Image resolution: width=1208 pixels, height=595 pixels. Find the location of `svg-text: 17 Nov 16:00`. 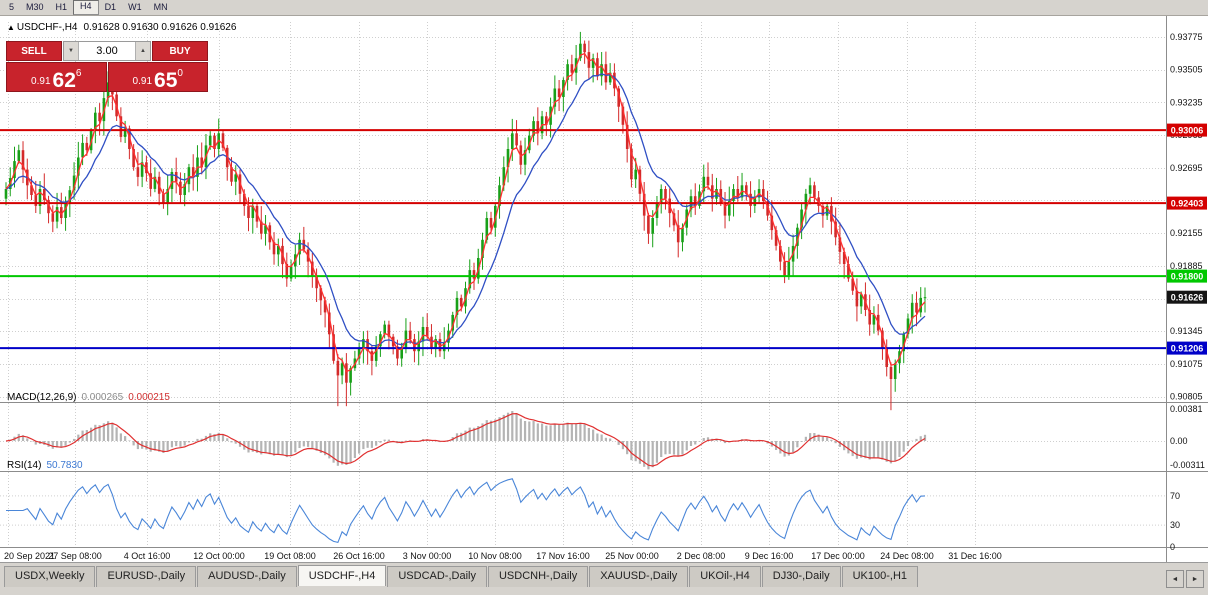

svg-text: 17 Nov 16:00 is located at coordinates (563, 556).